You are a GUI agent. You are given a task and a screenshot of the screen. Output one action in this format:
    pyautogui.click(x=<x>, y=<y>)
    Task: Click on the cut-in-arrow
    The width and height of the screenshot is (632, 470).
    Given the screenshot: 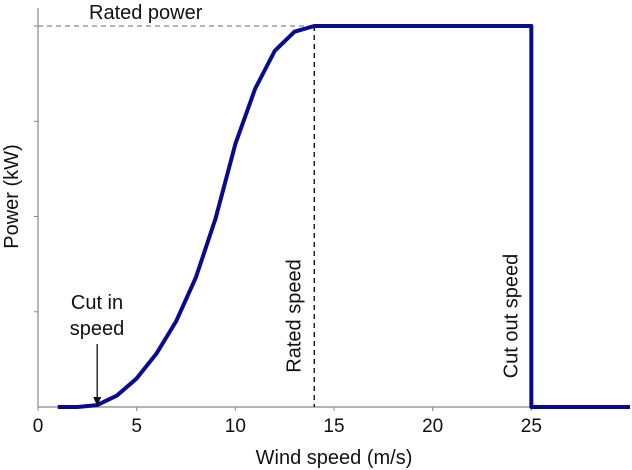 What is the action you would take?
    pyautogui.click(x=97, y=375)
    